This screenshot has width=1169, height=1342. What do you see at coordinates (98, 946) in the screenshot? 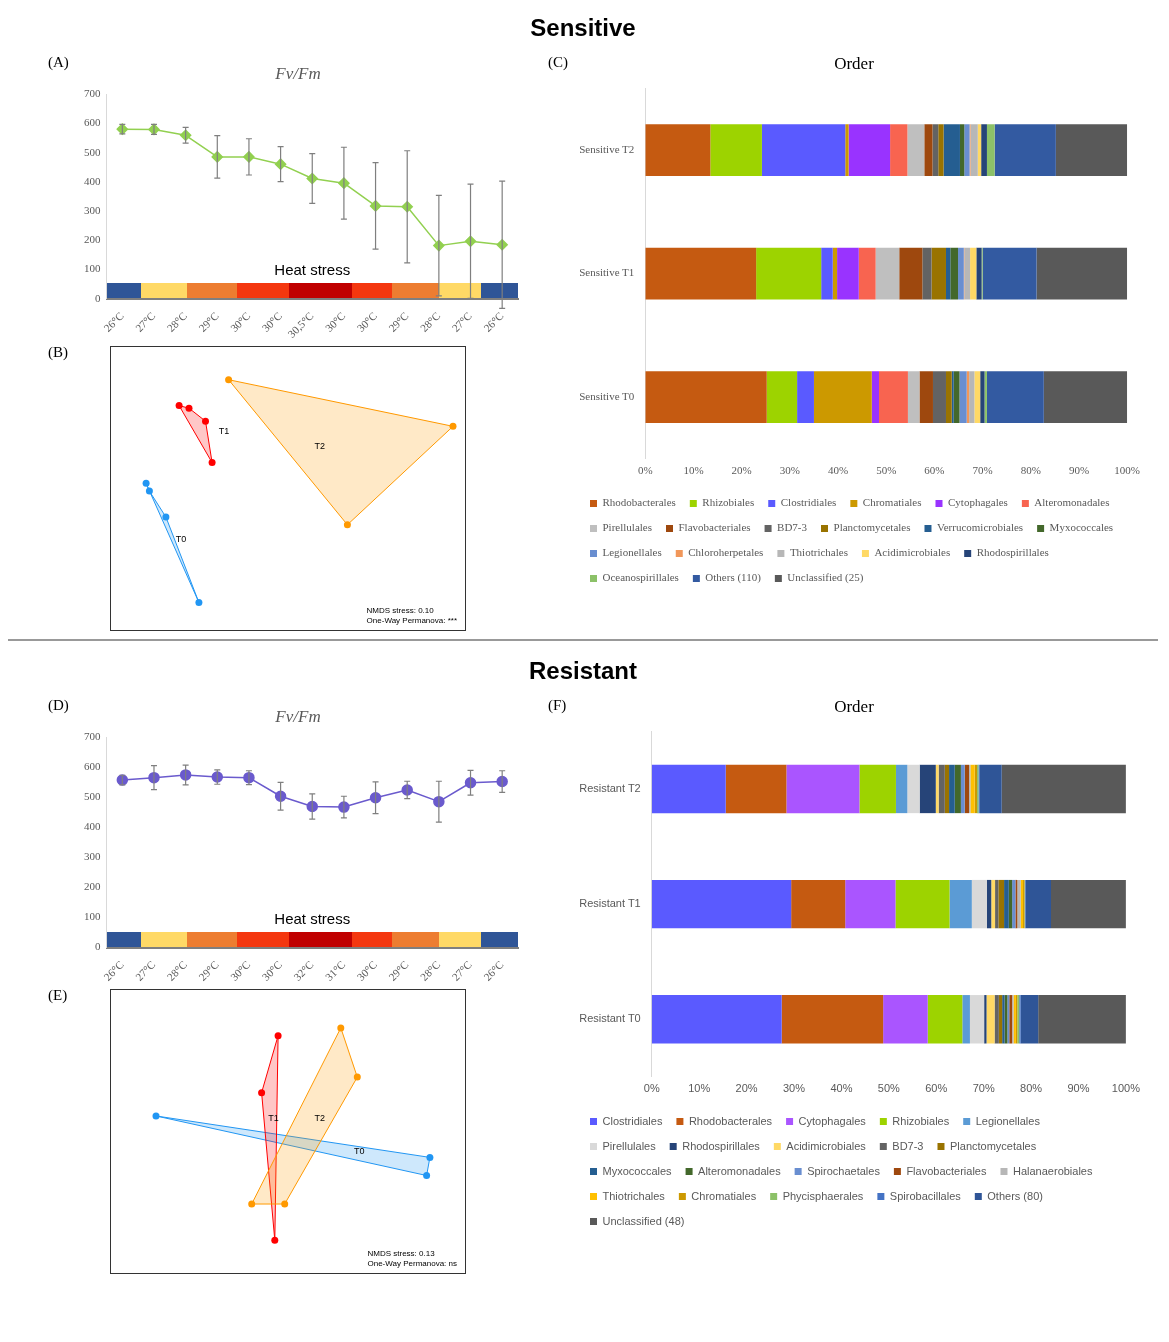
I see `y-tick-label: 0` at bounding box center [98, 946].